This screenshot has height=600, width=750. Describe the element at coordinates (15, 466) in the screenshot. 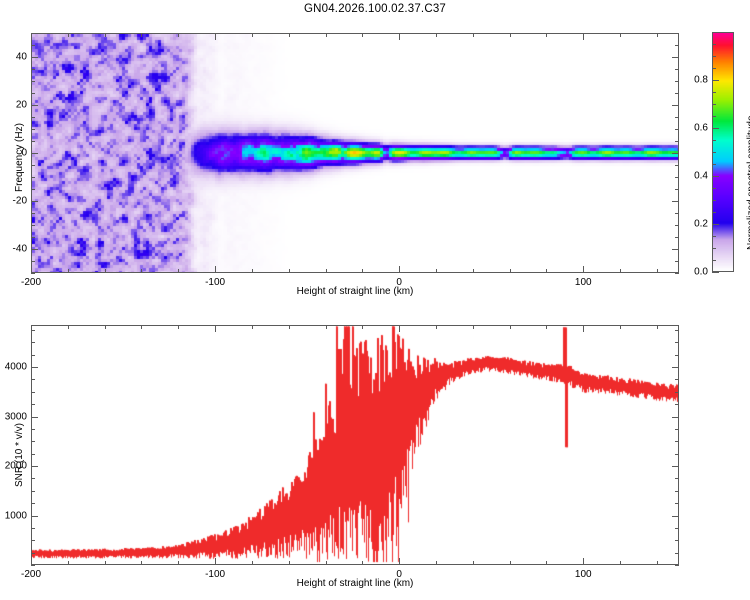

I see `y-tick-label: 2000` at that location.